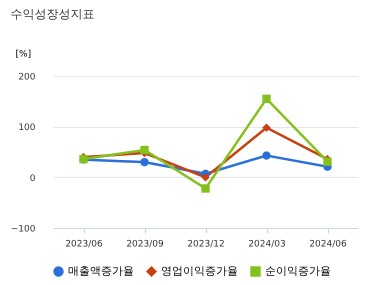 This screenshot has height=285, width=370. I want to click on x-tick-label: 2023/12, so click(206, 245).